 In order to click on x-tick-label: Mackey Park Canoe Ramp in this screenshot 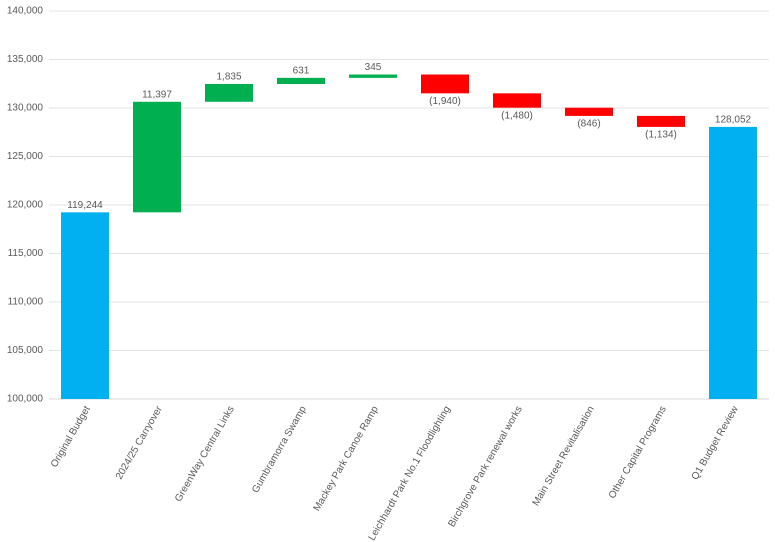, I will do `click(346, 458)`.